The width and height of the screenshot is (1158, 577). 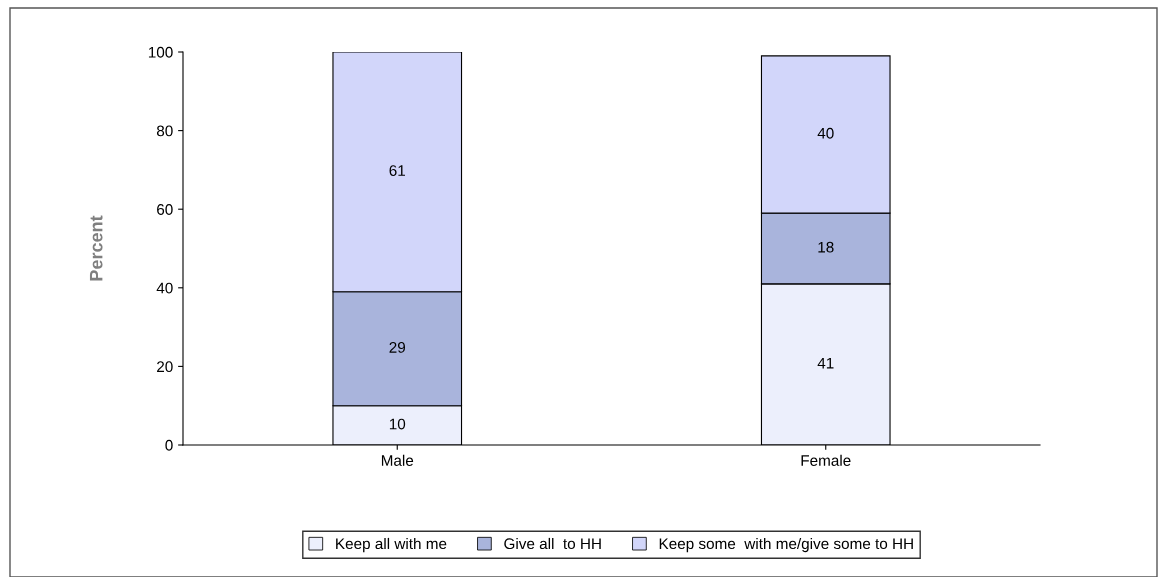 I want to click on data-label: 40, so click(x=825, y=133).